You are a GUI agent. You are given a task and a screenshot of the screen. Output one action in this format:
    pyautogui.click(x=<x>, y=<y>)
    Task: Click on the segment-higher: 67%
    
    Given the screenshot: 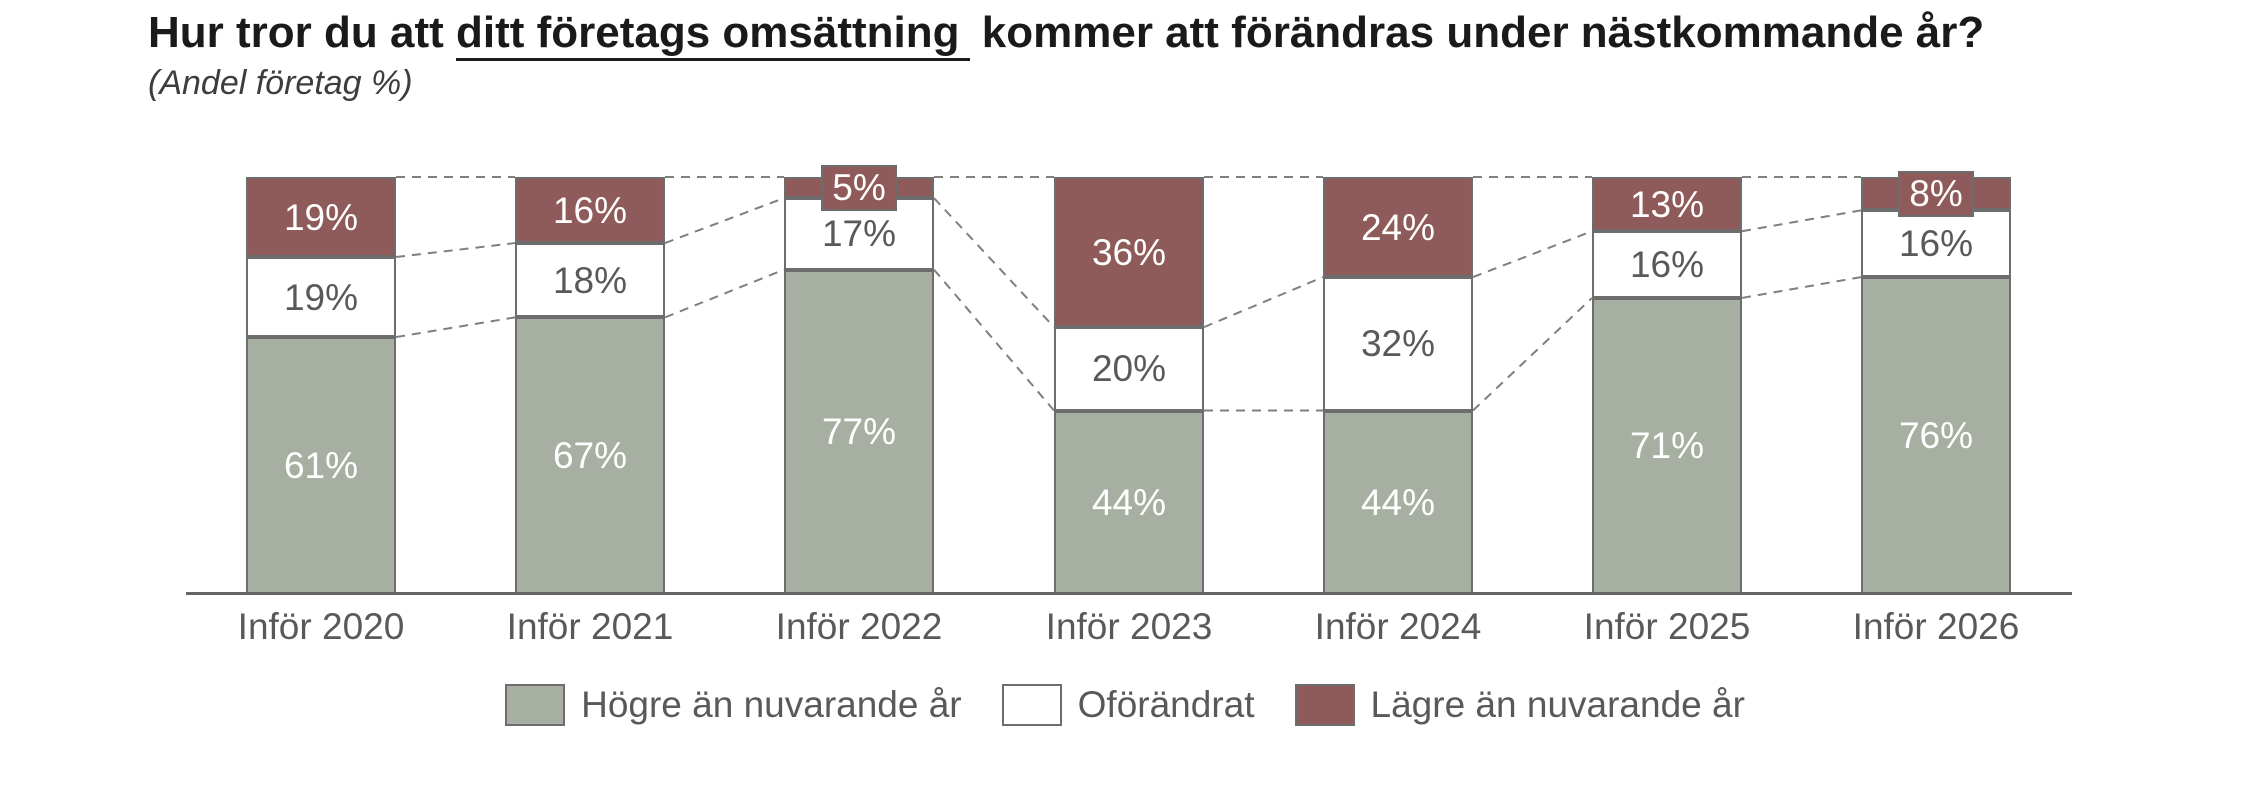 What is the action you would take?
    pyautogui.click(x=590, y=455)
    